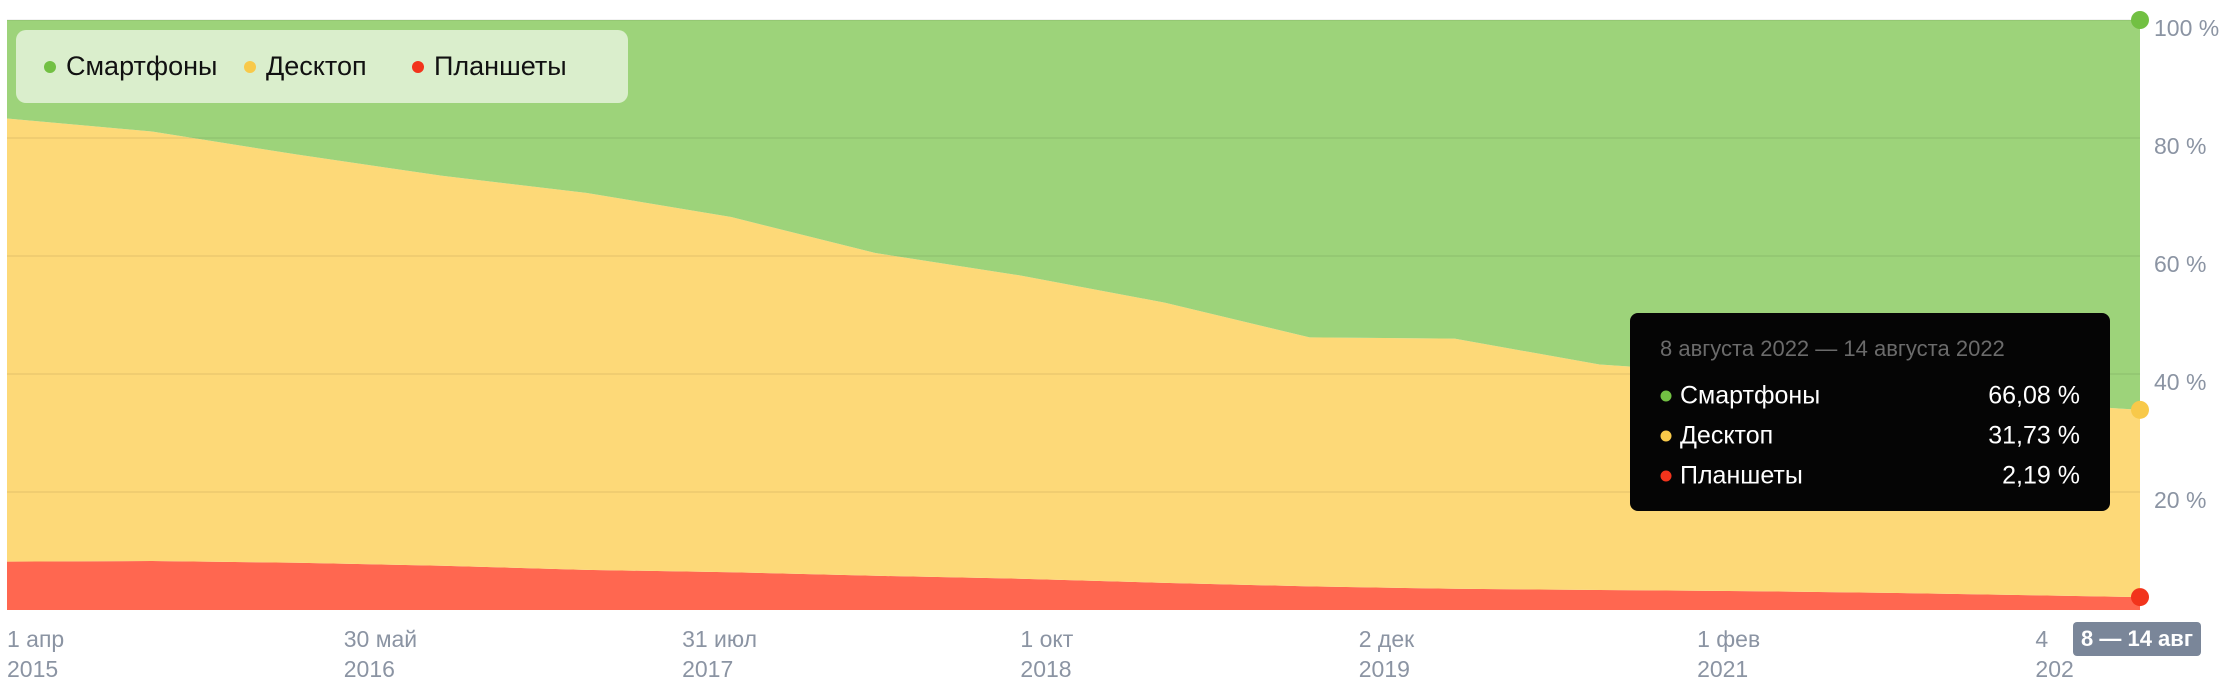 The height and width of the screenshot is (694, 2240). I want to click on y-tick-label: 40 %, so click(2180, 382).